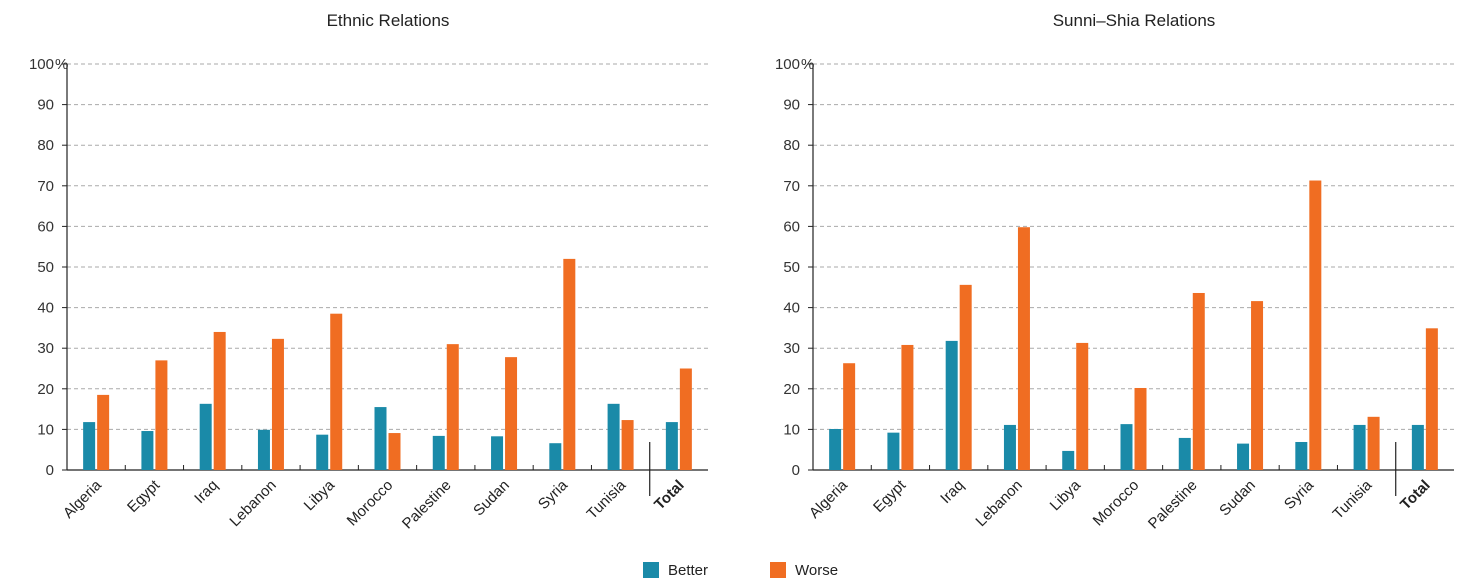 The height and width of the screenshot is (584, 1465). What do you see at coordinates (965, 377) in the screenshot?
I see `bar-worse-iraq` at bounding box center [965, 377].